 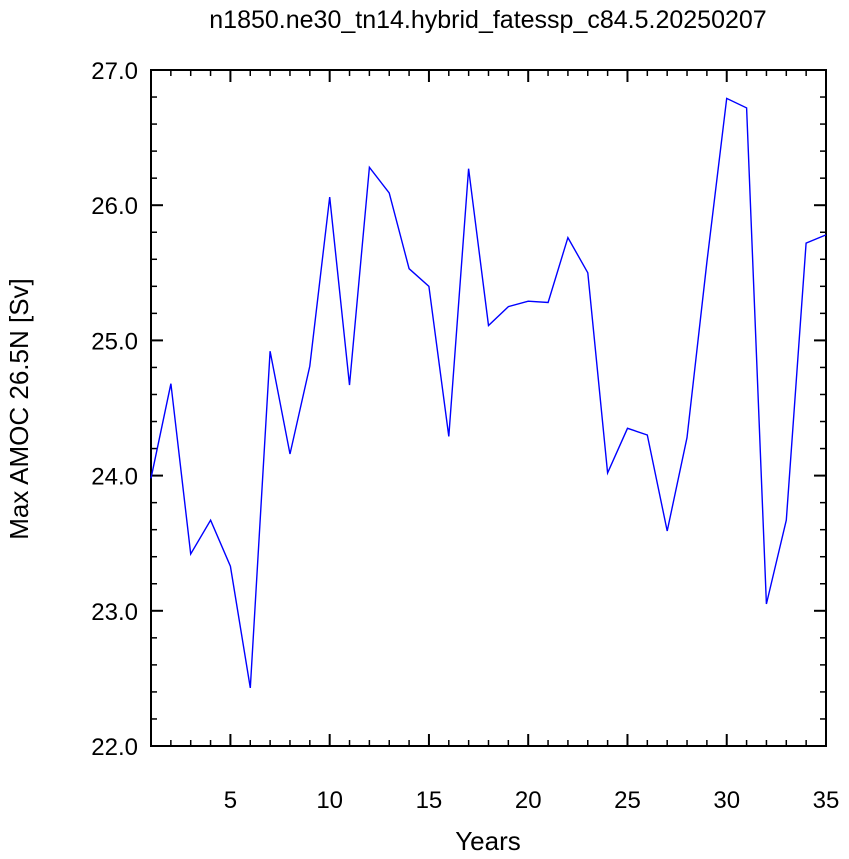 I want to click on x-tick-label: 10, so click(x=329, y=800).